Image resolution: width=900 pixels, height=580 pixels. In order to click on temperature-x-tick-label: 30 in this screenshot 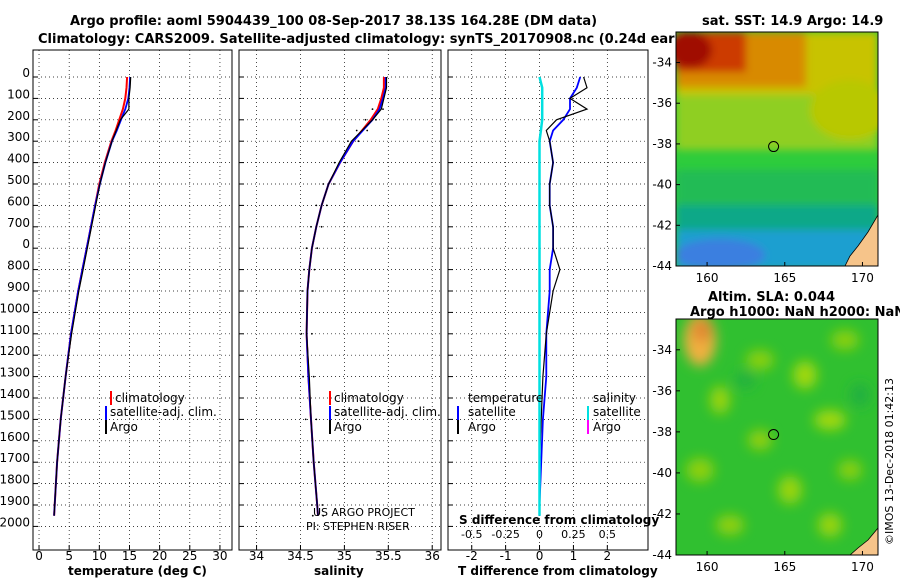, I will do `click(219, 556)`.